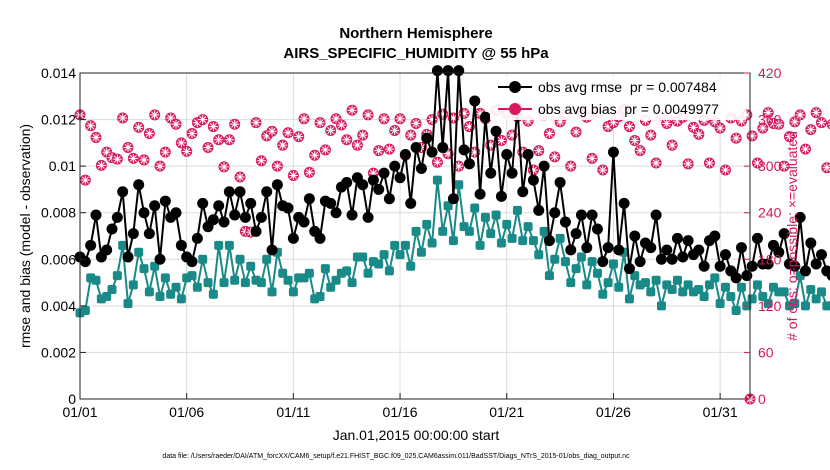 Image resolution: width=830 pixels, height=470 pixels. Describe the element at coordinates (628, 109) in the screenshot. I see `legend-label-bias: obs avg bias pr = 0.0049977` at that location.